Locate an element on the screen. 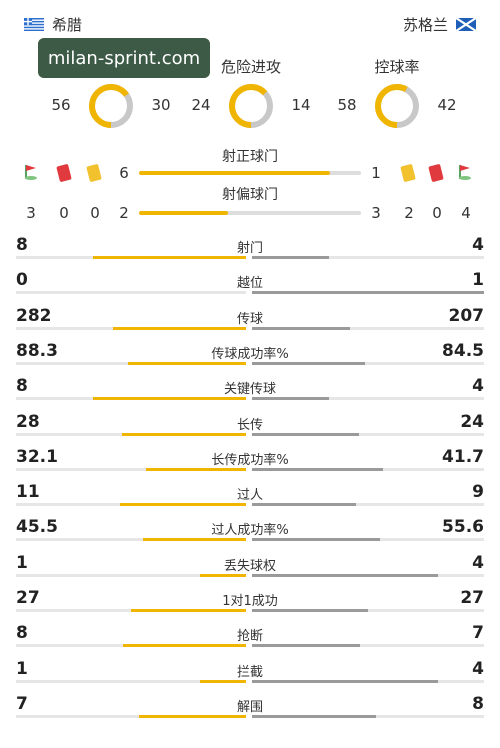 The width and height of the screenshot is (500, 748). home-team: 希腊 is located at coordinates (53, 24).